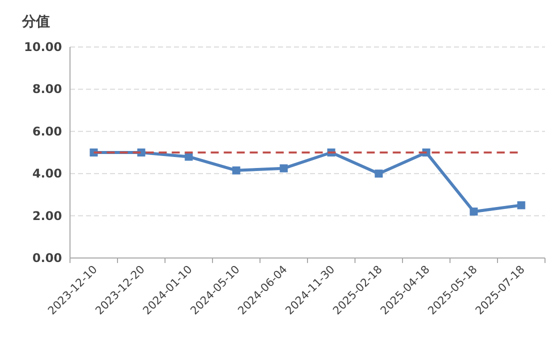 This screenshot has width=554, height=340. I want to click on y-tick-label: 2.00, so click(47, 215).